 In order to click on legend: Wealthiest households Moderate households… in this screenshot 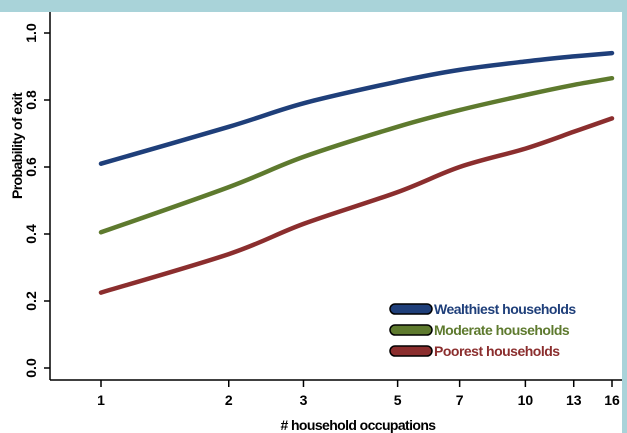, I will do `click(483, 330)`.